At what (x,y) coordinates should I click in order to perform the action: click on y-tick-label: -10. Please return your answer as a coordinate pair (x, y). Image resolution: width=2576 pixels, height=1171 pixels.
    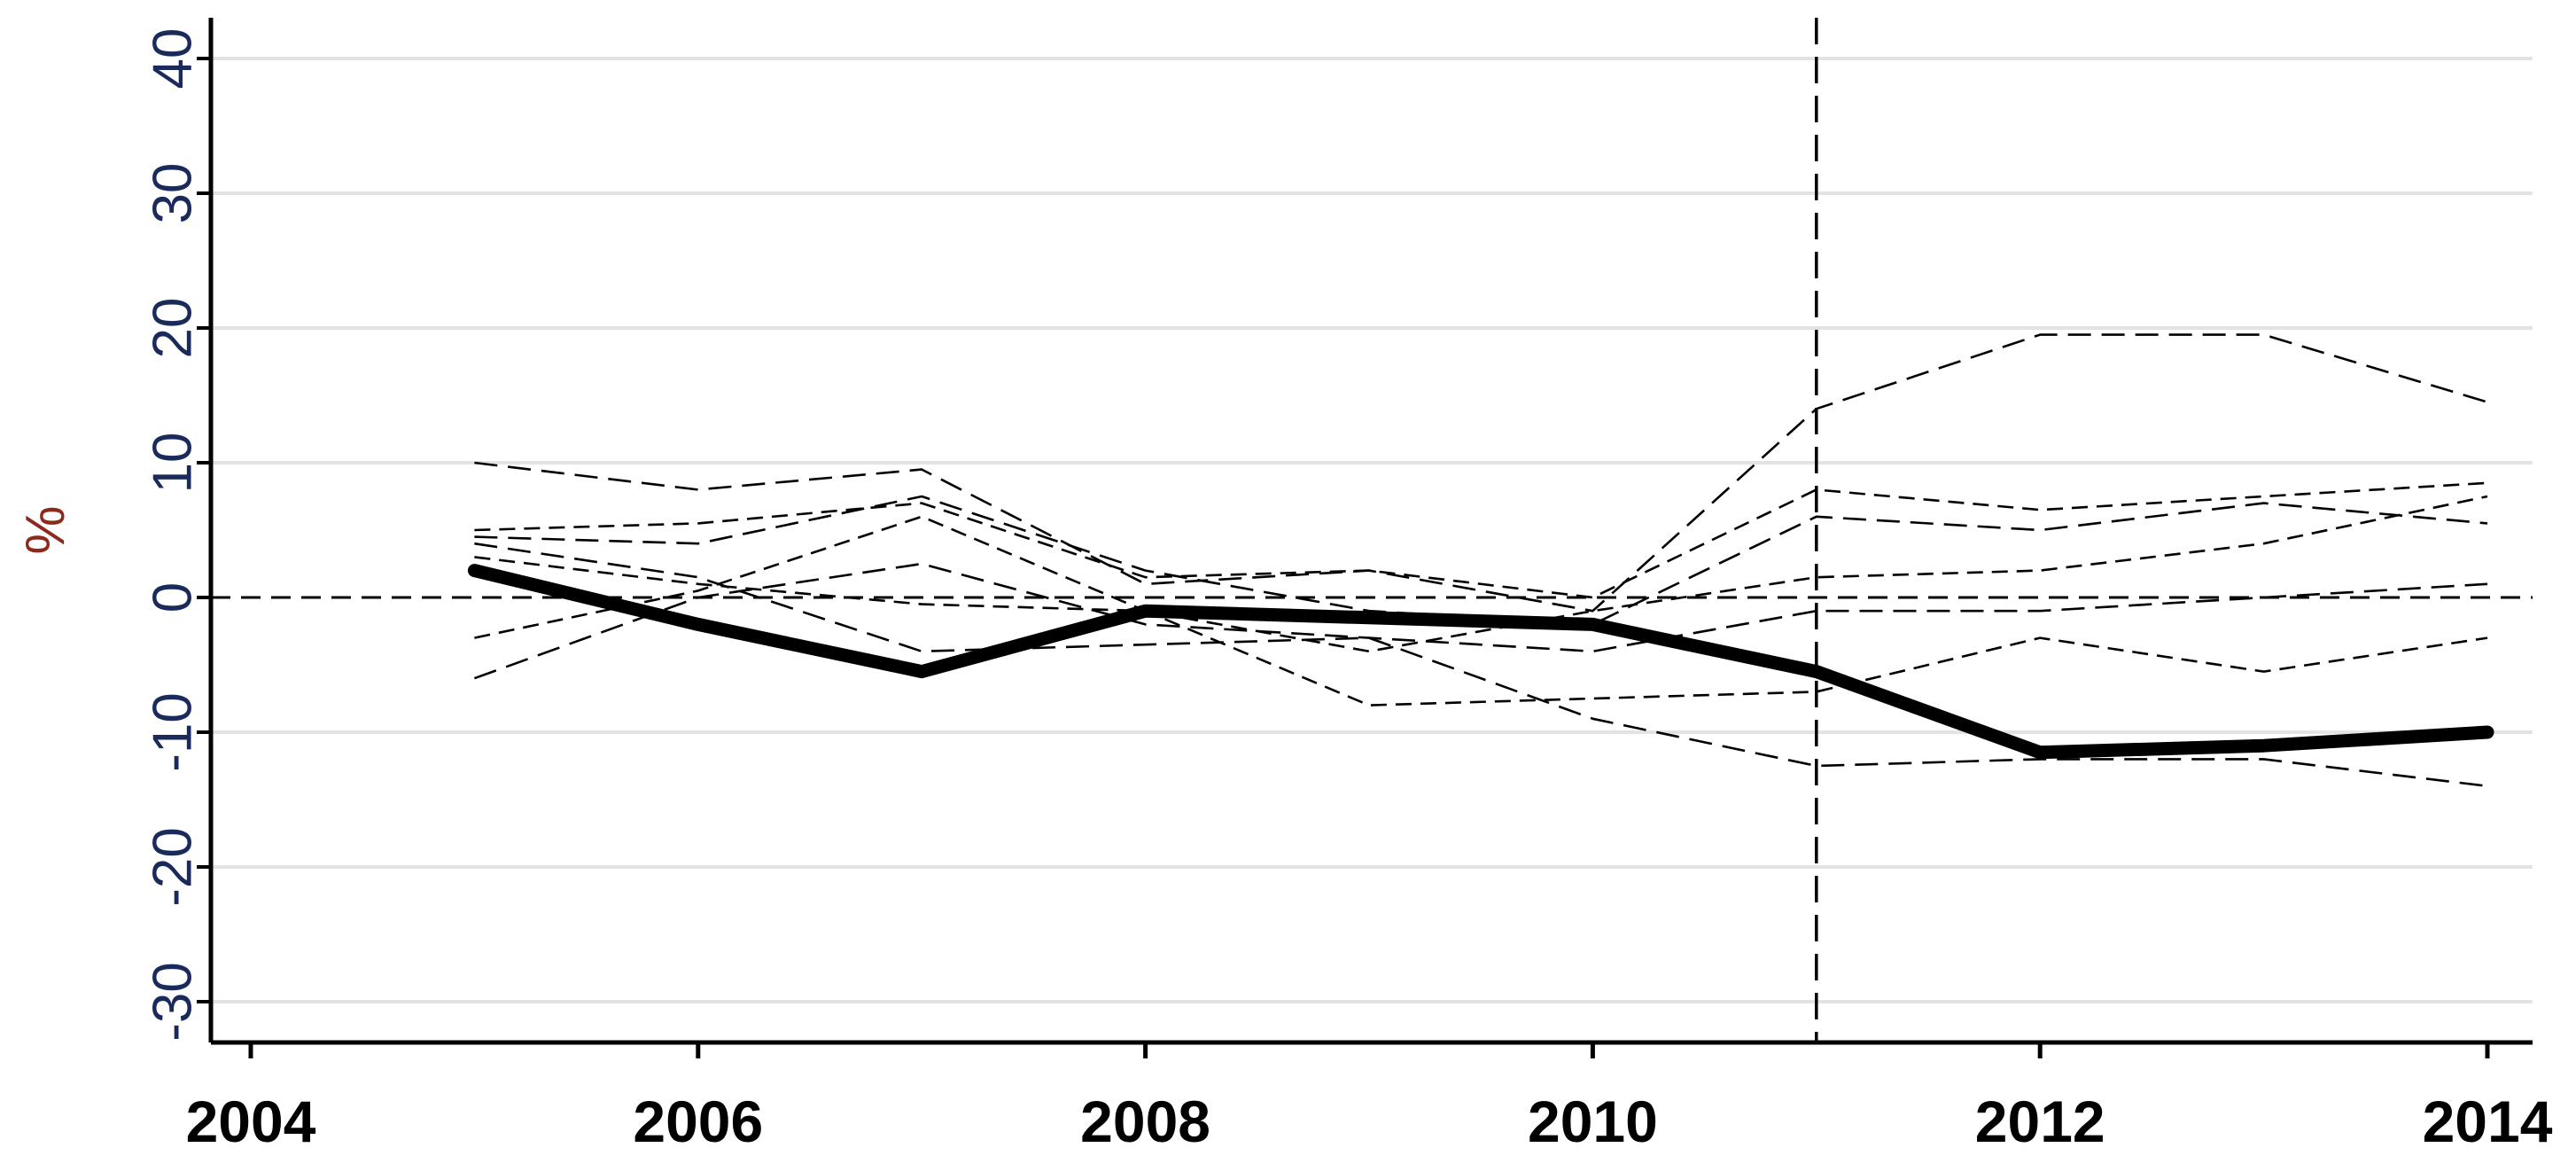
    Looking at the image, I should click on (173, 732).